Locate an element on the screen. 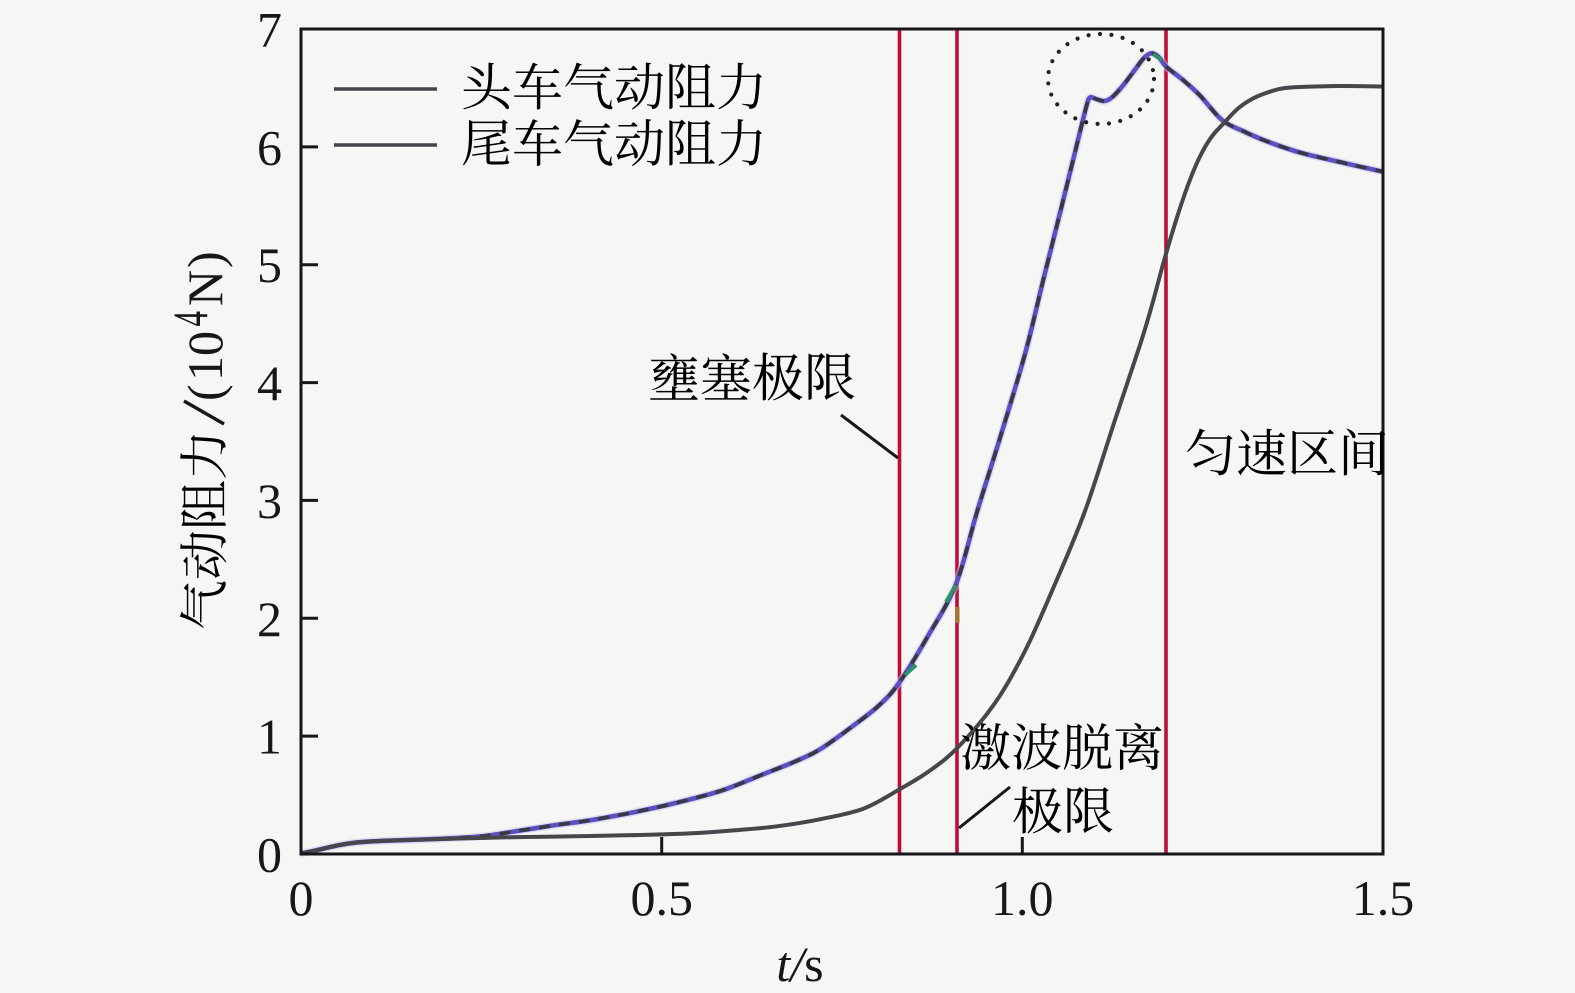 The image size is (1575, 993). svg-text: 6 is located at coordinates (269, 147).